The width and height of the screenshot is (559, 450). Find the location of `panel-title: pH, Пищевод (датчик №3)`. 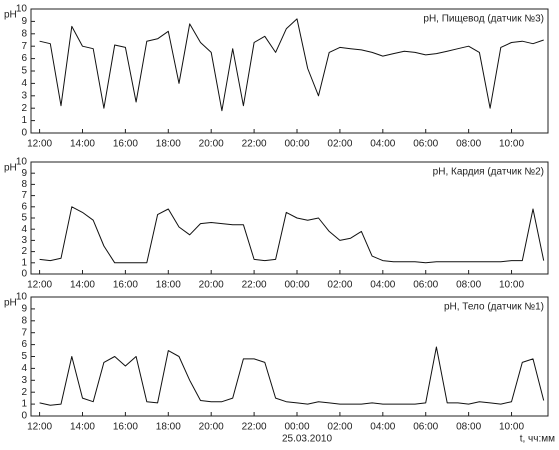

panel-title: pH, Пищевод (датчик №3) is located at coordinates (483, 19).